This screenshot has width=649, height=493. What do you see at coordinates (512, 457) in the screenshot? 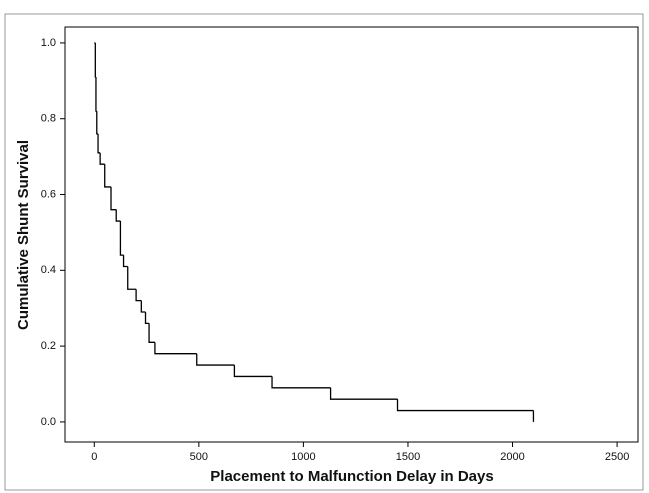
I see `x-tick-label: 2000` at bounding box center [512, 457].